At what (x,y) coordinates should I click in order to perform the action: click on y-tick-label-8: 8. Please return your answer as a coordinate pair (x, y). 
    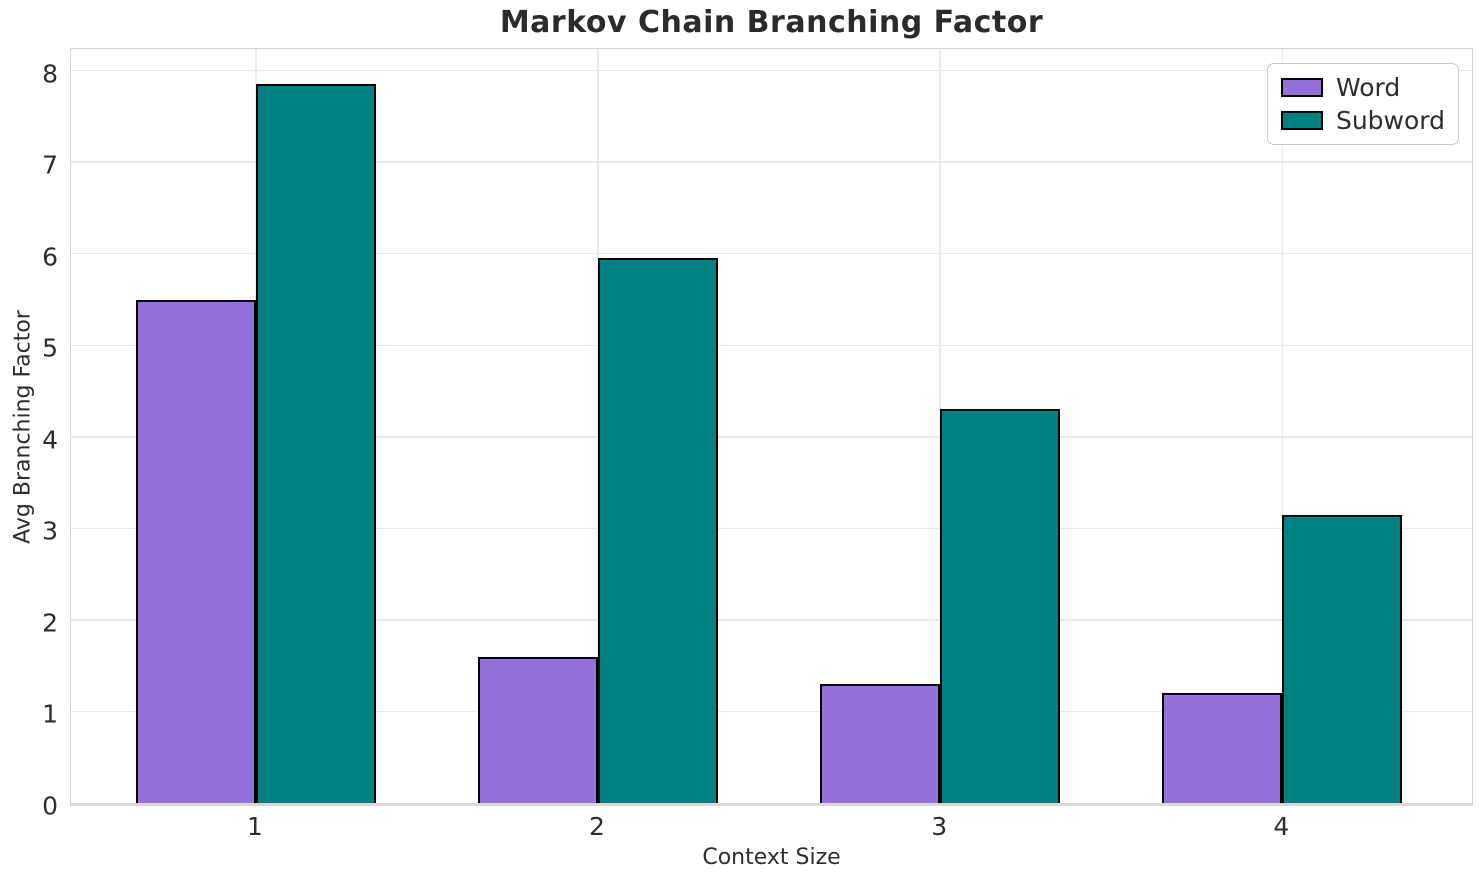
    Looking at the image, I should click on (50, 74).